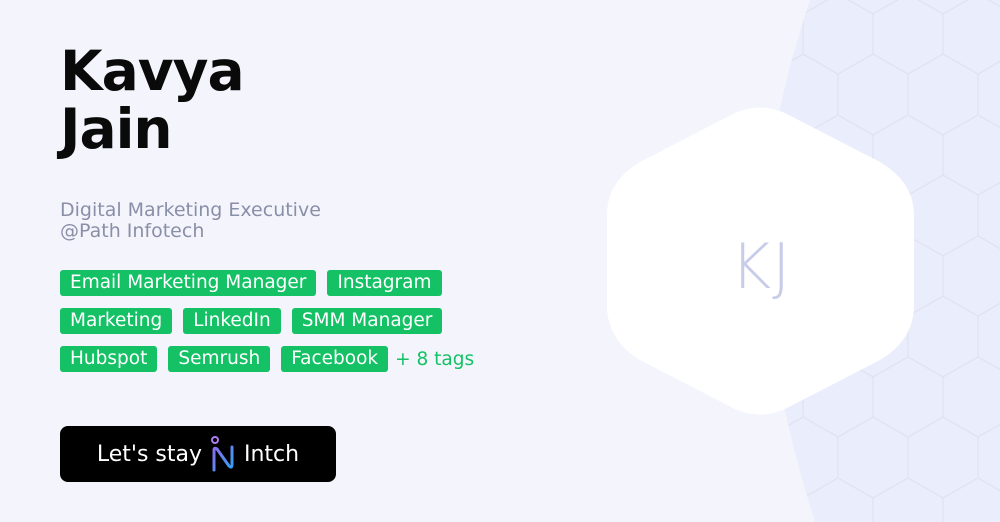 The image size is (1000, 522). What do you see at coordinates (152, 71) in the screenshot?
I see `first-name: Kavya` at bounding box center [152, 71].